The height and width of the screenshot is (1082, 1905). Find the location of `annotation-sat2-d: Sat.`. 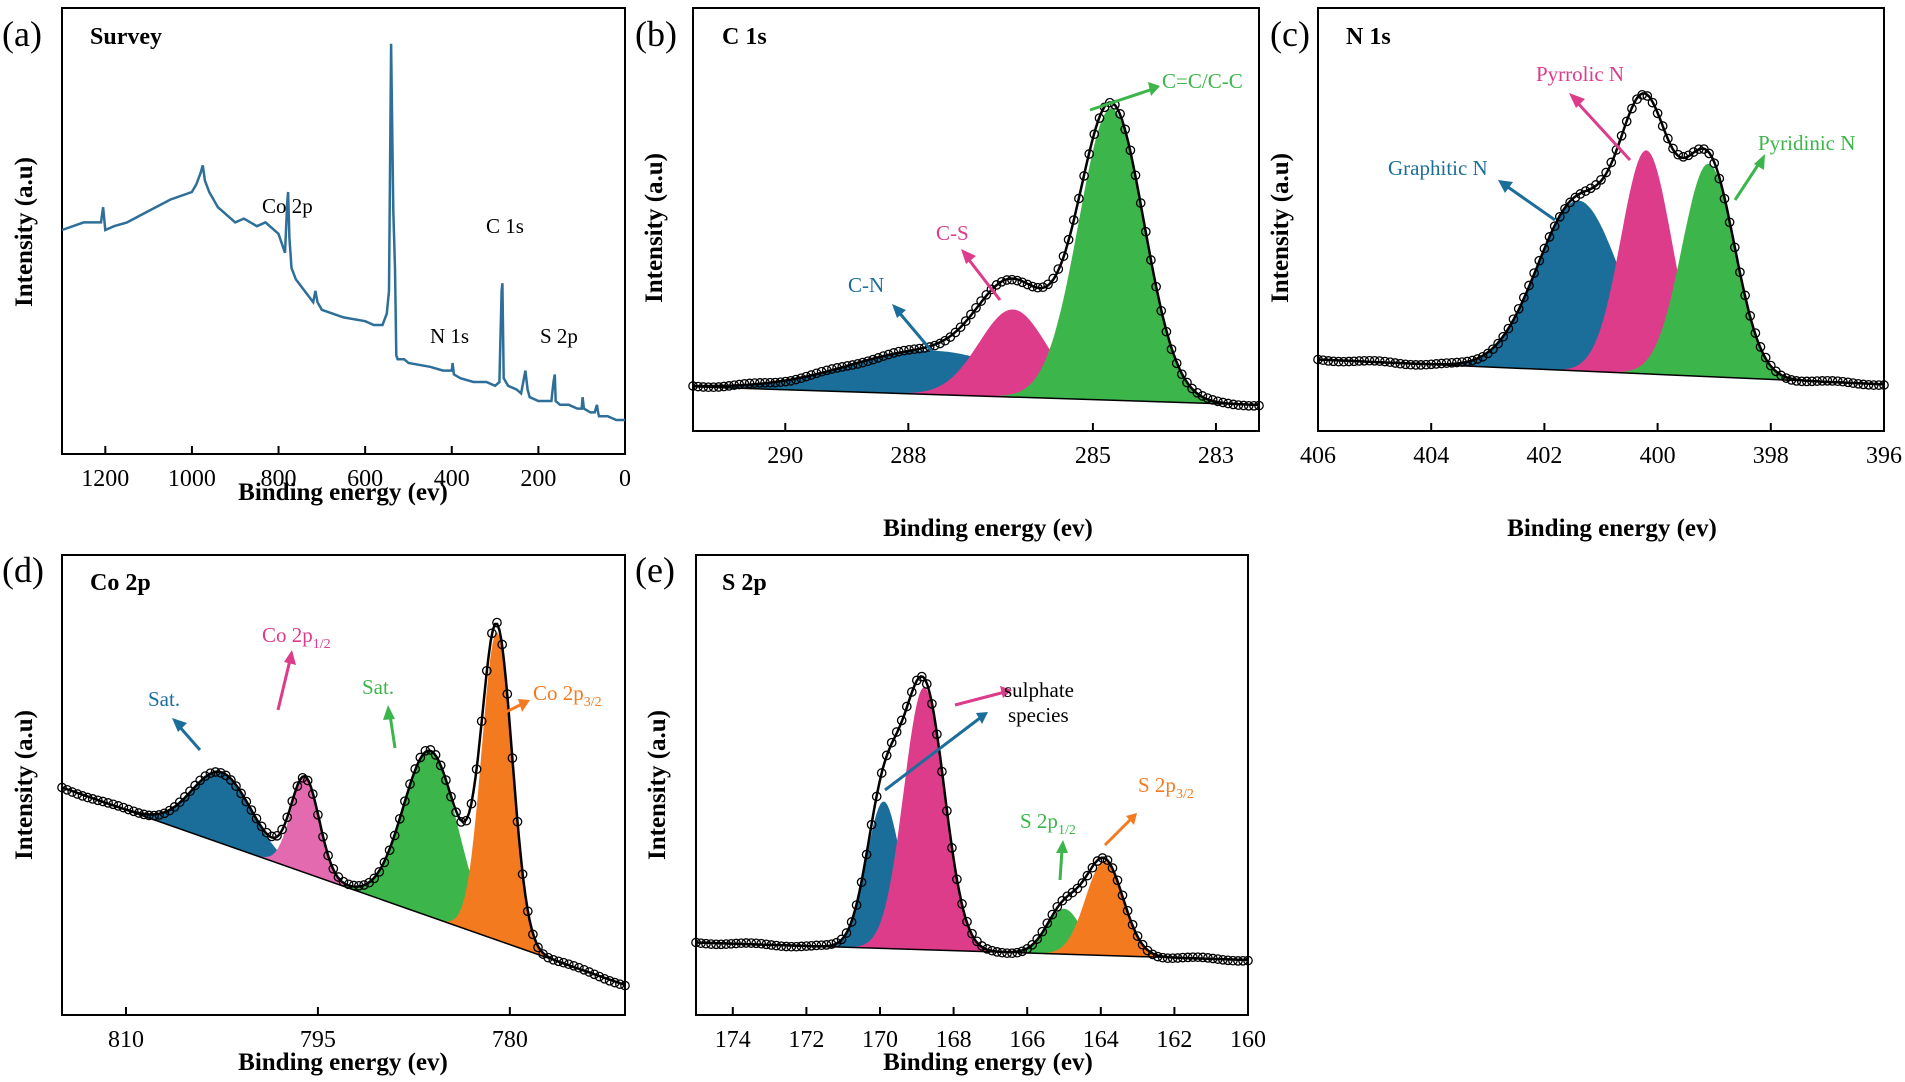

annotation-sat2-d: Sat. is located at coordinates (379, 712).